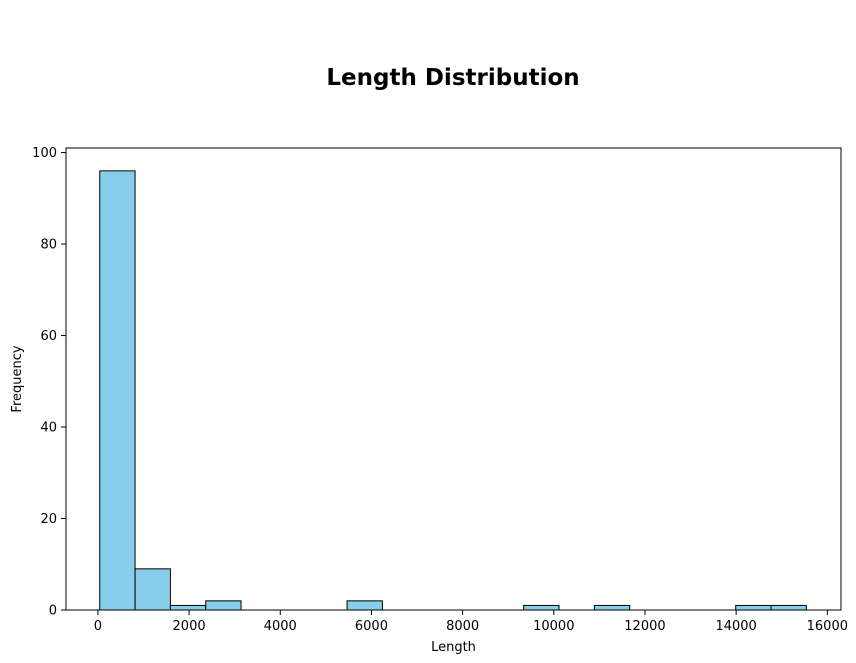 The image size is (856, 663). Describe the element at coordinates (735, 626) in the screenshot. I see `x-tick-label: 14000` at that location.